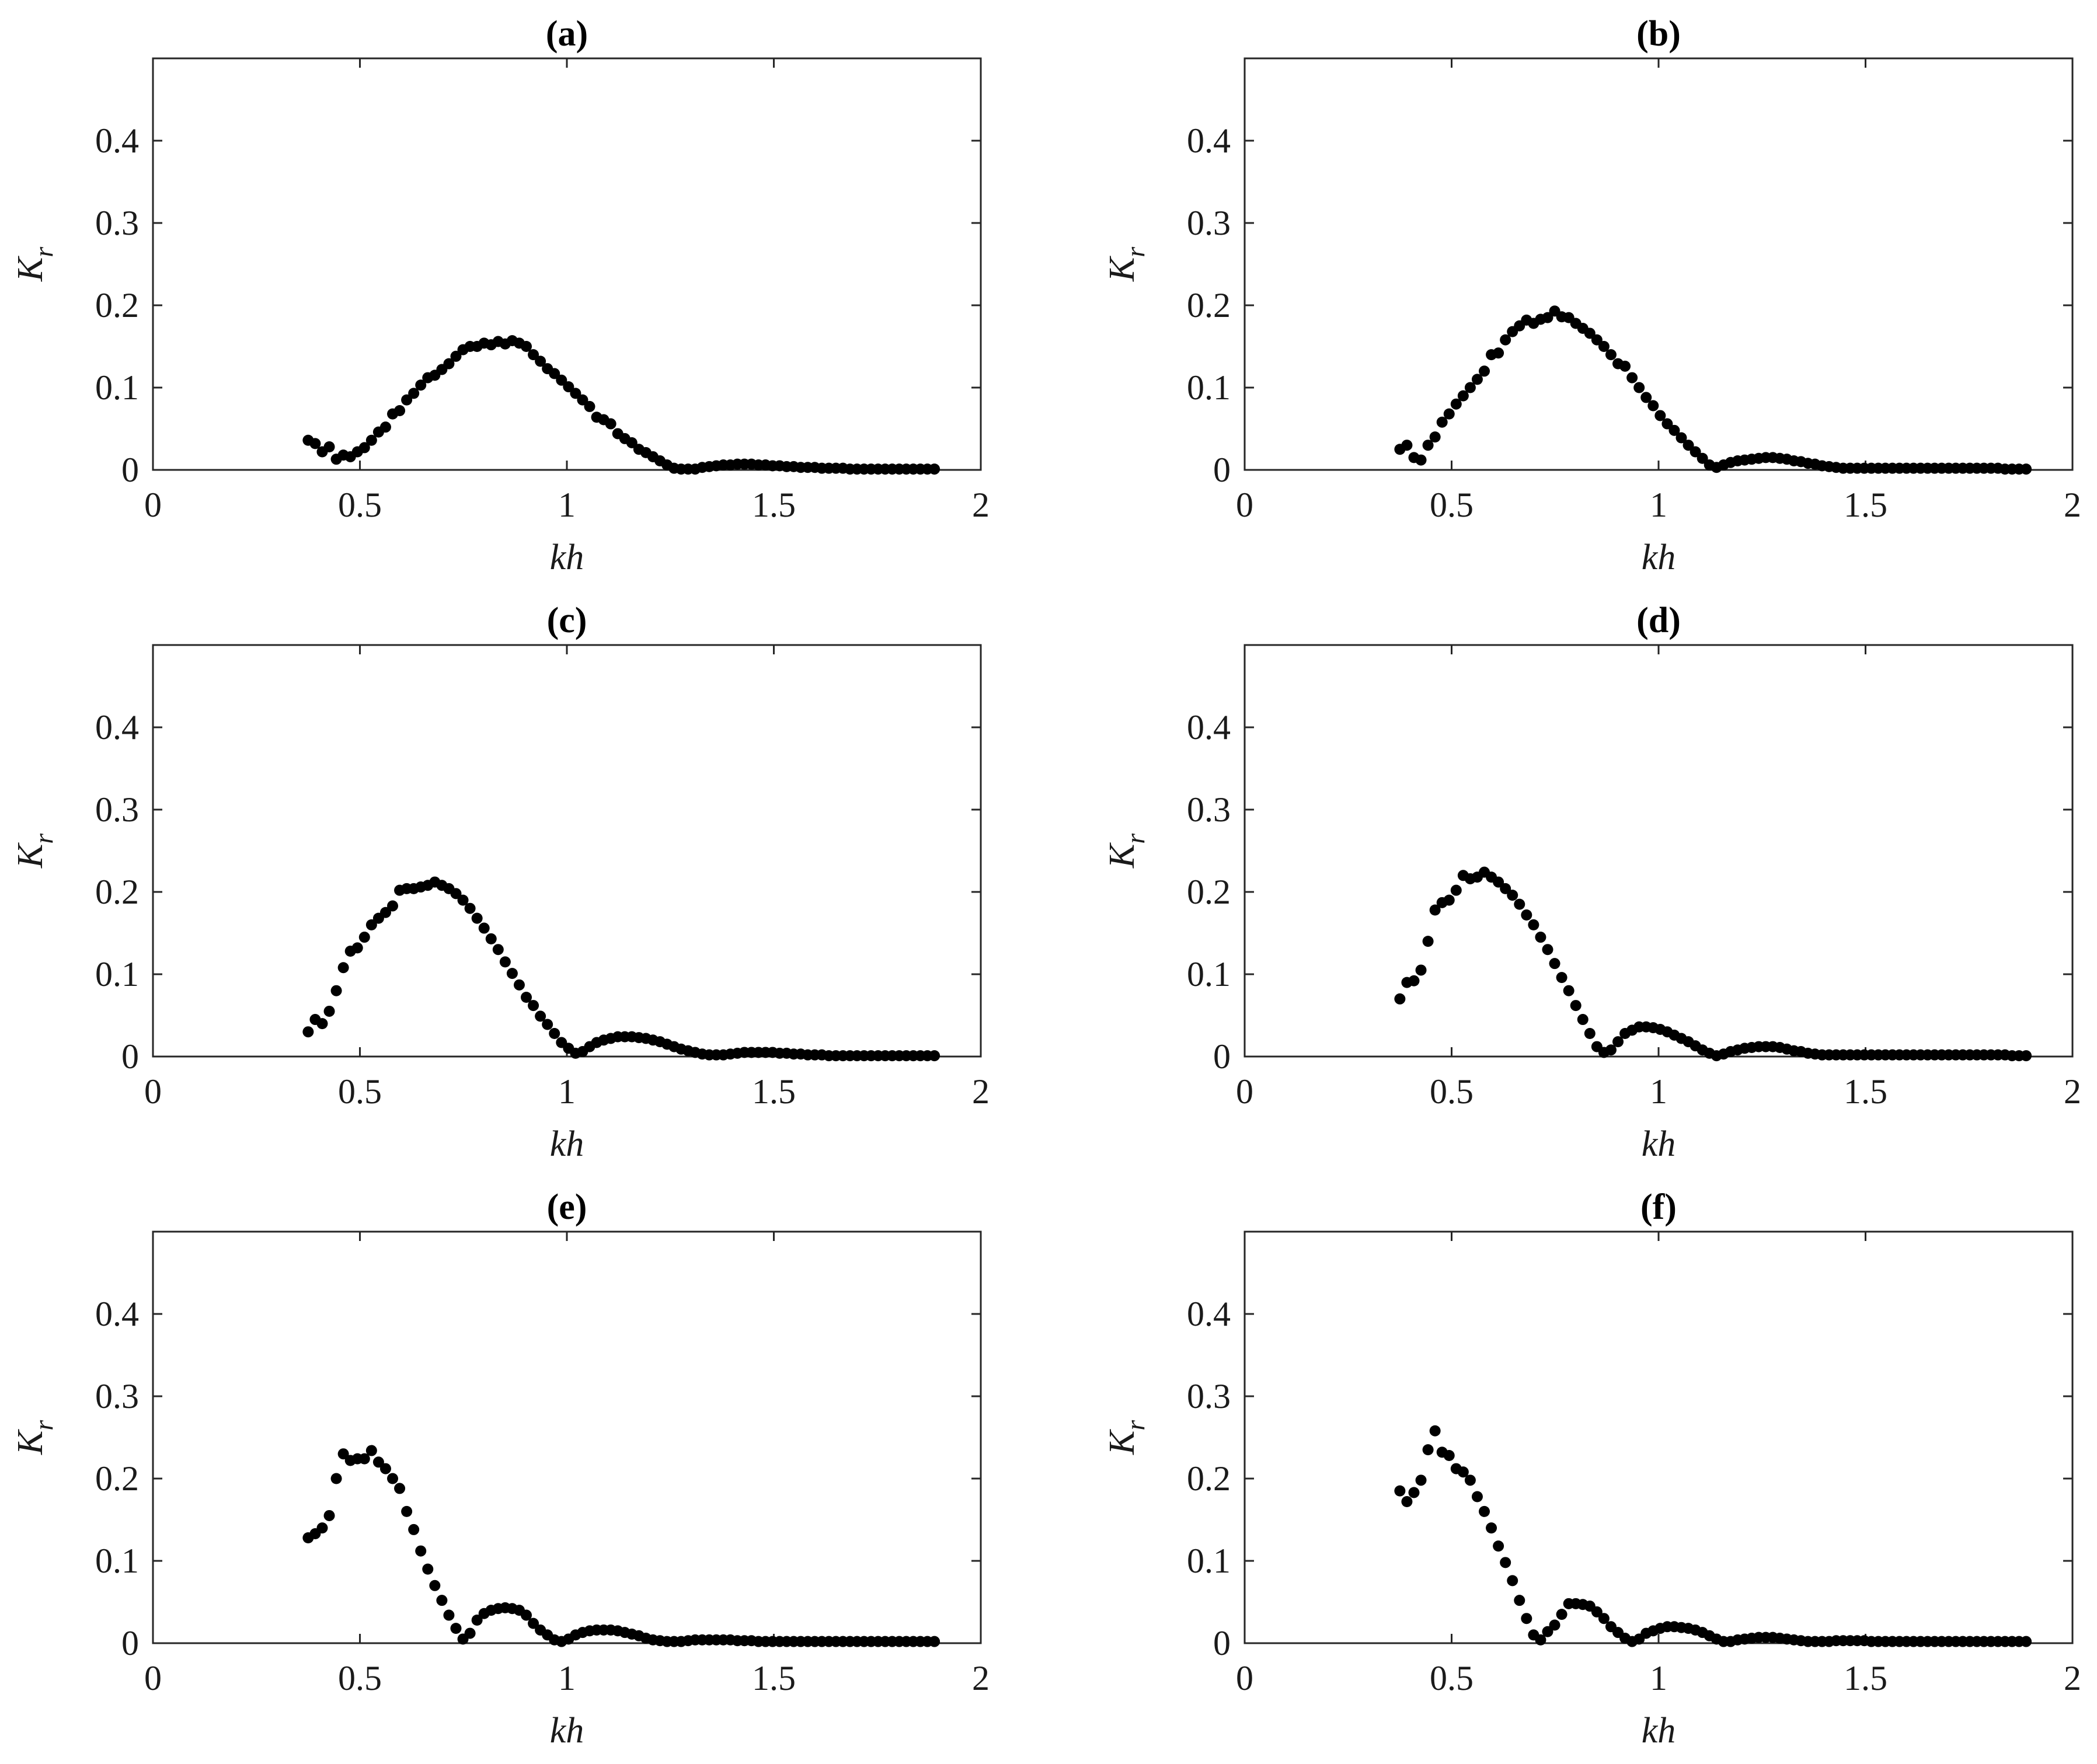  Describe the element at coordinates (500, 882) in the screenshot. I see `panel-c: (c) 0 0.5 1 1.5 2 0 0.1 0.2 0.3 0.4 kh Kr` at that location.